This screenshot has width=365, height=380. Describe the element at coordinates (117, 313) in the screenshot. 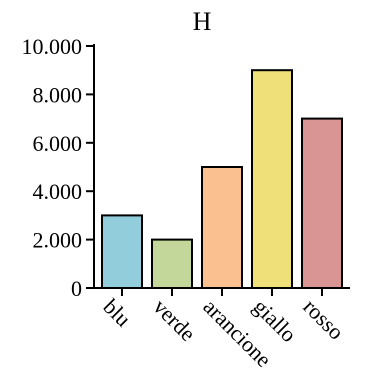

I see `x-tick-label: blu` at that location.